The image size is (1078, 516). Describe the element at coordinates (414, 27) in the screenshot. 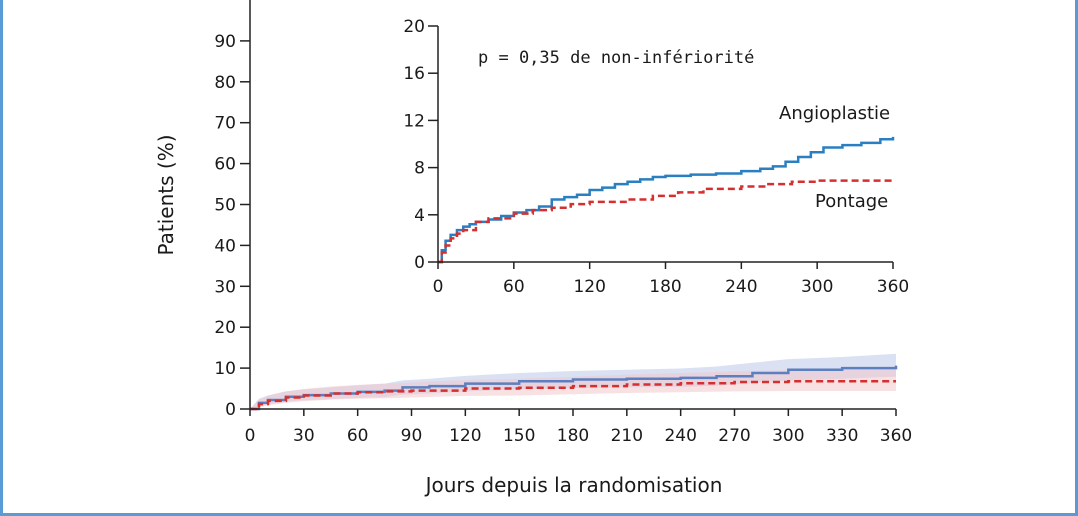

I see `inset-y-tick-label: 20` at that location.